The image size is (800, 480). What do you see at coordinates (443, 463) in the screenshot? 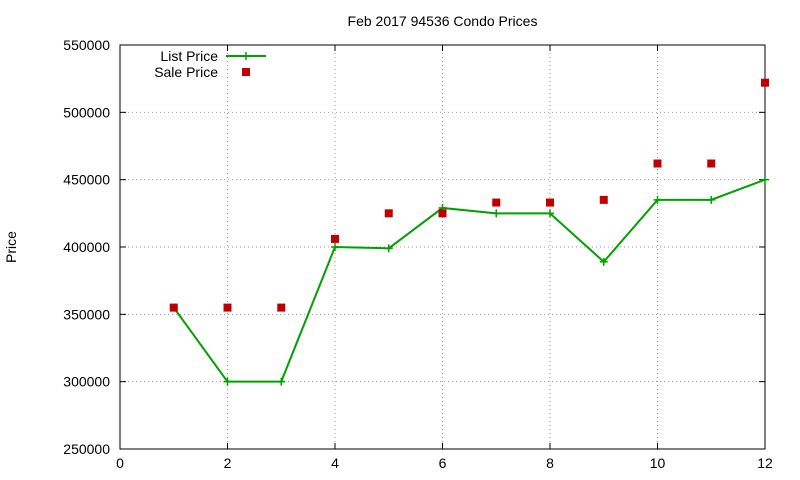
I see `x-tick-label: 6` at bounding box center [443, 463].